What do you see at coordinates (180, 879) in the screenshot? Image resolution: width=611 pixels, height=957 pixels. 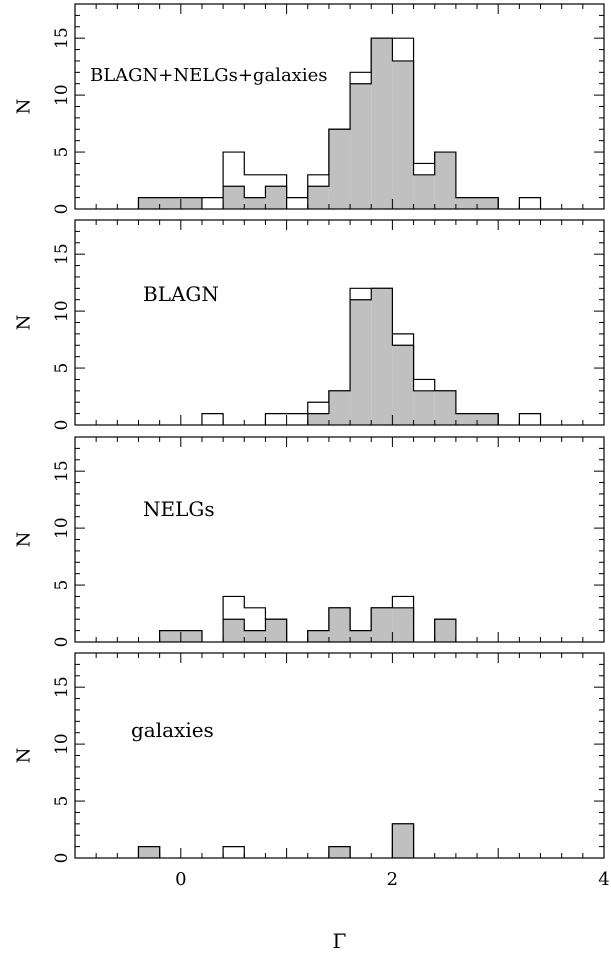 I see `x-tick-label: 0` at bounding box center [180, 879].